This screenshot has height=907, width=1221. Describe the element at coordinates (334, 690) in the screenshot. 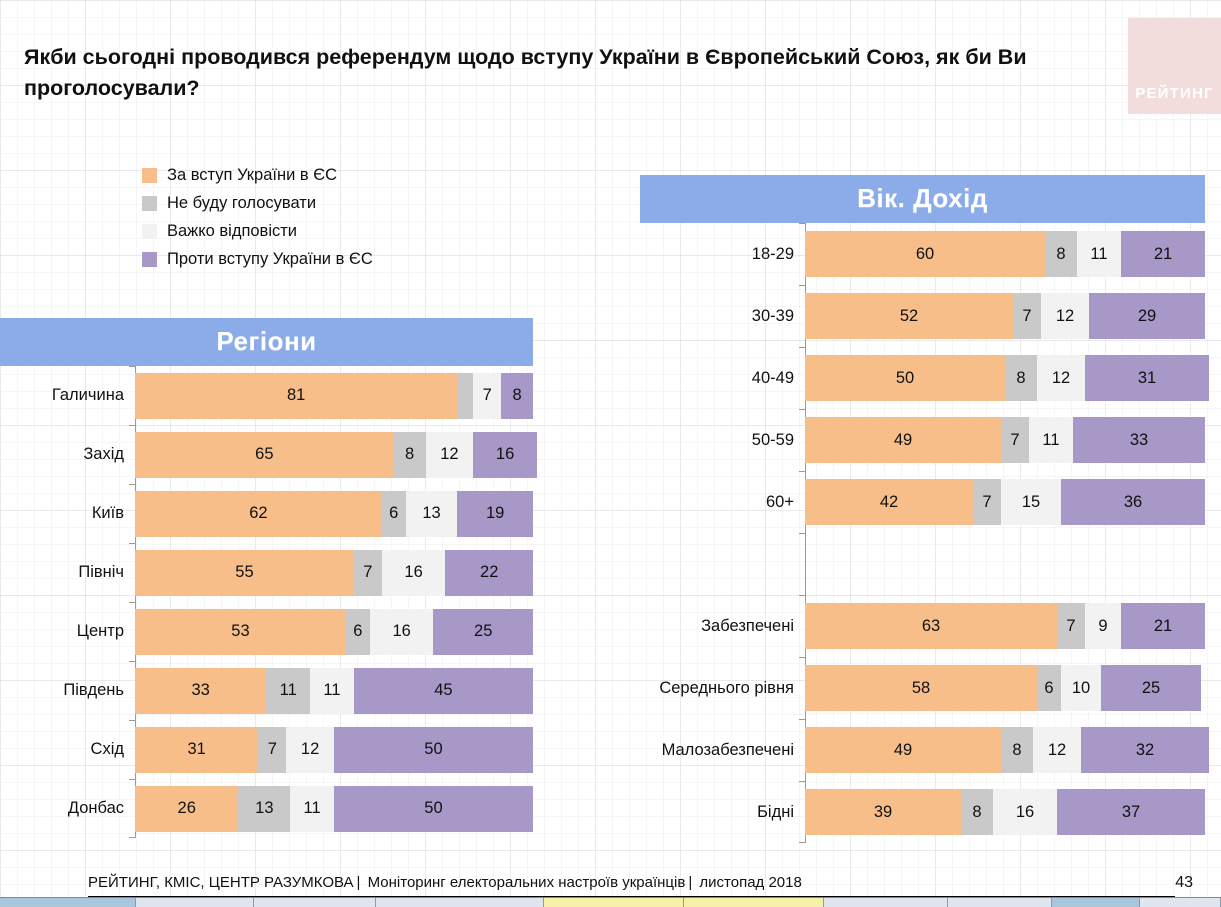

I see `stacked-bar: 33 11 11 45` at that location.